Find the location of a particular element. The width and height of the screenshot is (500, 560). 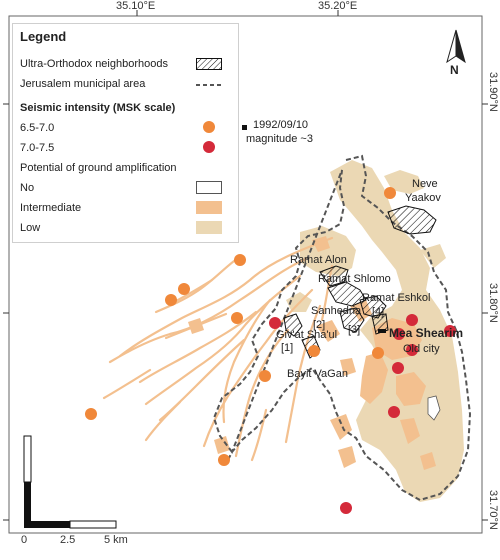

legend-amp-low-symbol is located at coordinates (209, 227).